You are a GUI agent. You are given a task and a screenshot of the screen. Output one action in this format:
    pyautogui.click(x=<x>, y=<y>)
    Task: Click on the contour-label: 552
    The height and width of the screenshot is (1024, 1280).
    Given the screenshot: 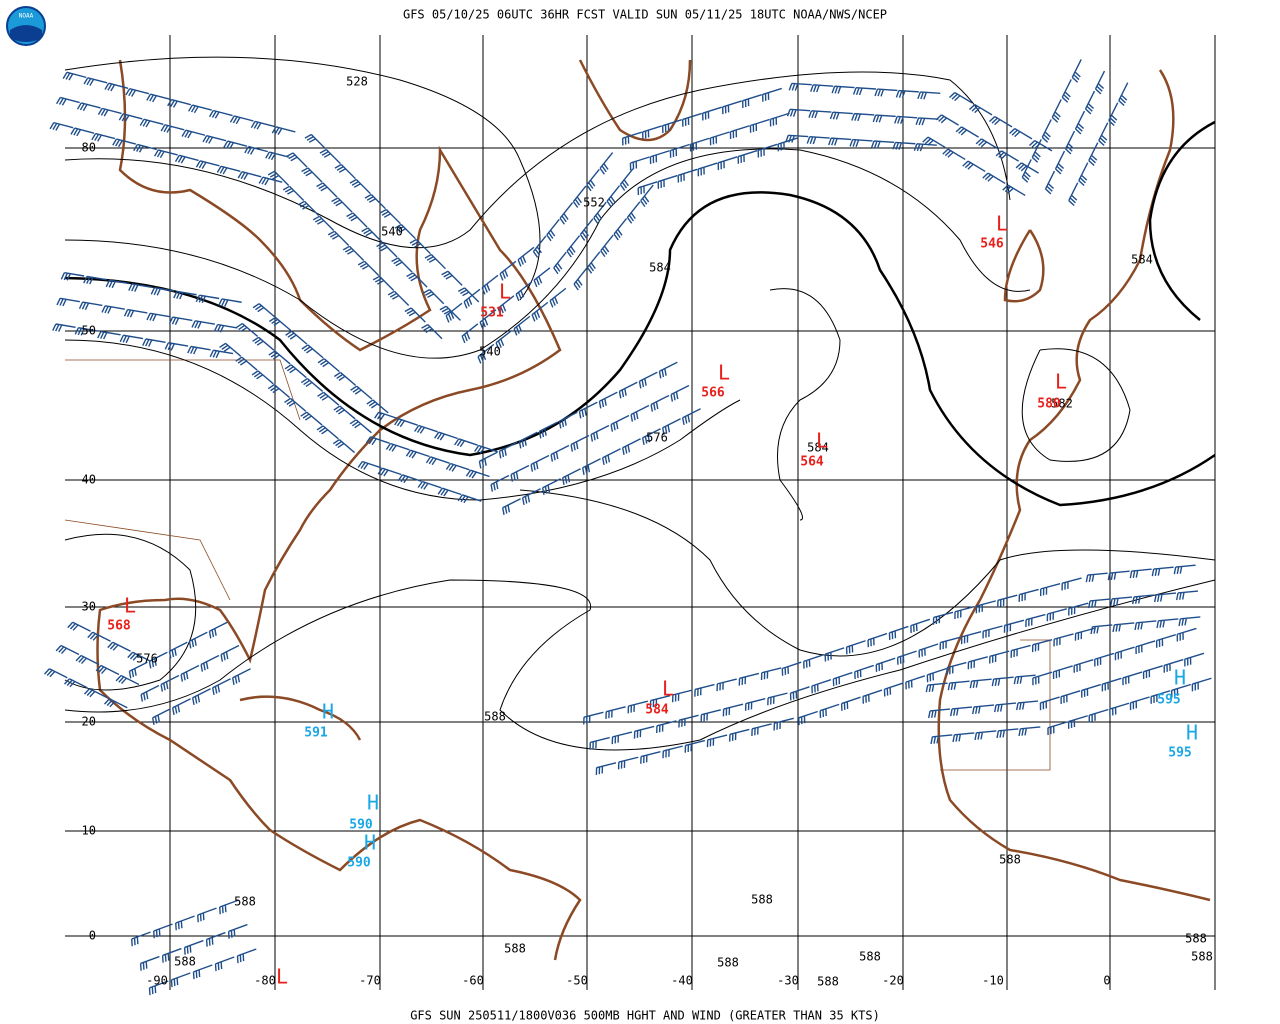 What is the action you would take?
    pyautogui.click(x=594, y=203)
    